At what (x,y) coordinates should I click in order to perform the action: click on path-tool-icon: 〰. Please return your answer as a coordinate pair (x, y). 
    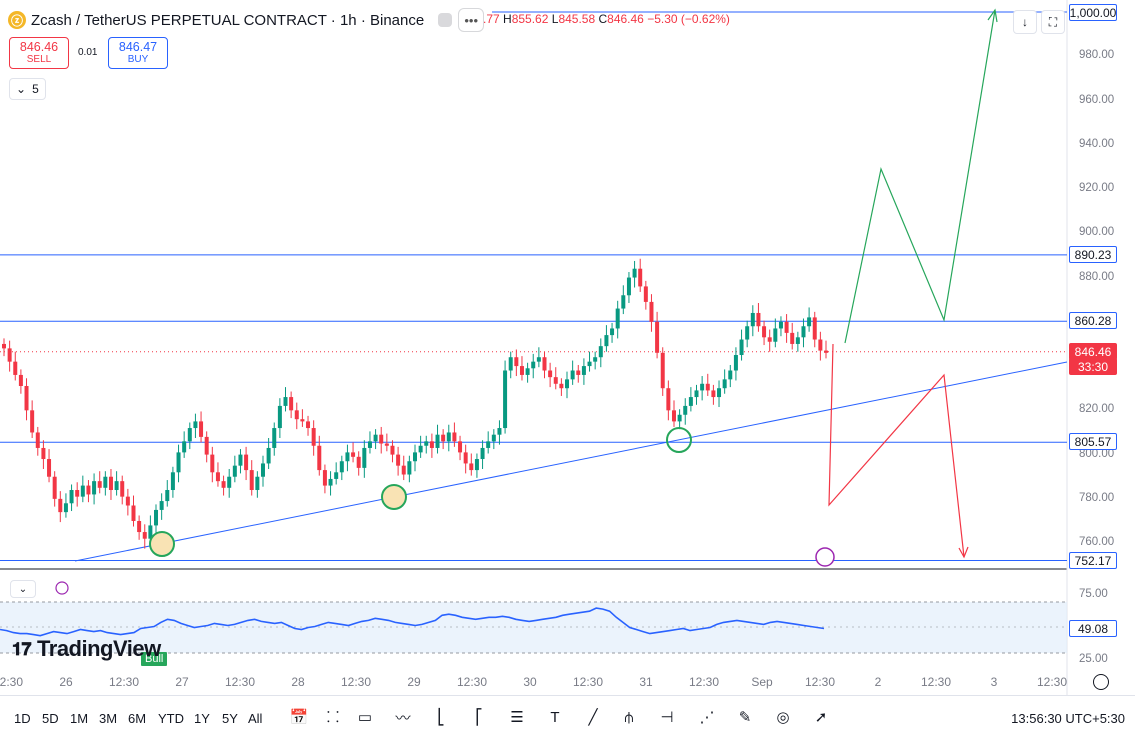
    Looking at the image, I should click on (403, 718).